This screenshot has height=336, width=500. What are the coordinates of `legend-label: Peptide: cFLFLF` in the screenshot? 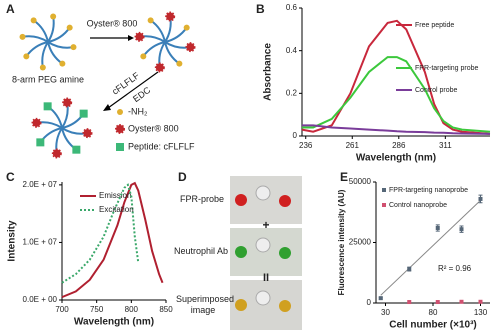 It's located at (161, 146).